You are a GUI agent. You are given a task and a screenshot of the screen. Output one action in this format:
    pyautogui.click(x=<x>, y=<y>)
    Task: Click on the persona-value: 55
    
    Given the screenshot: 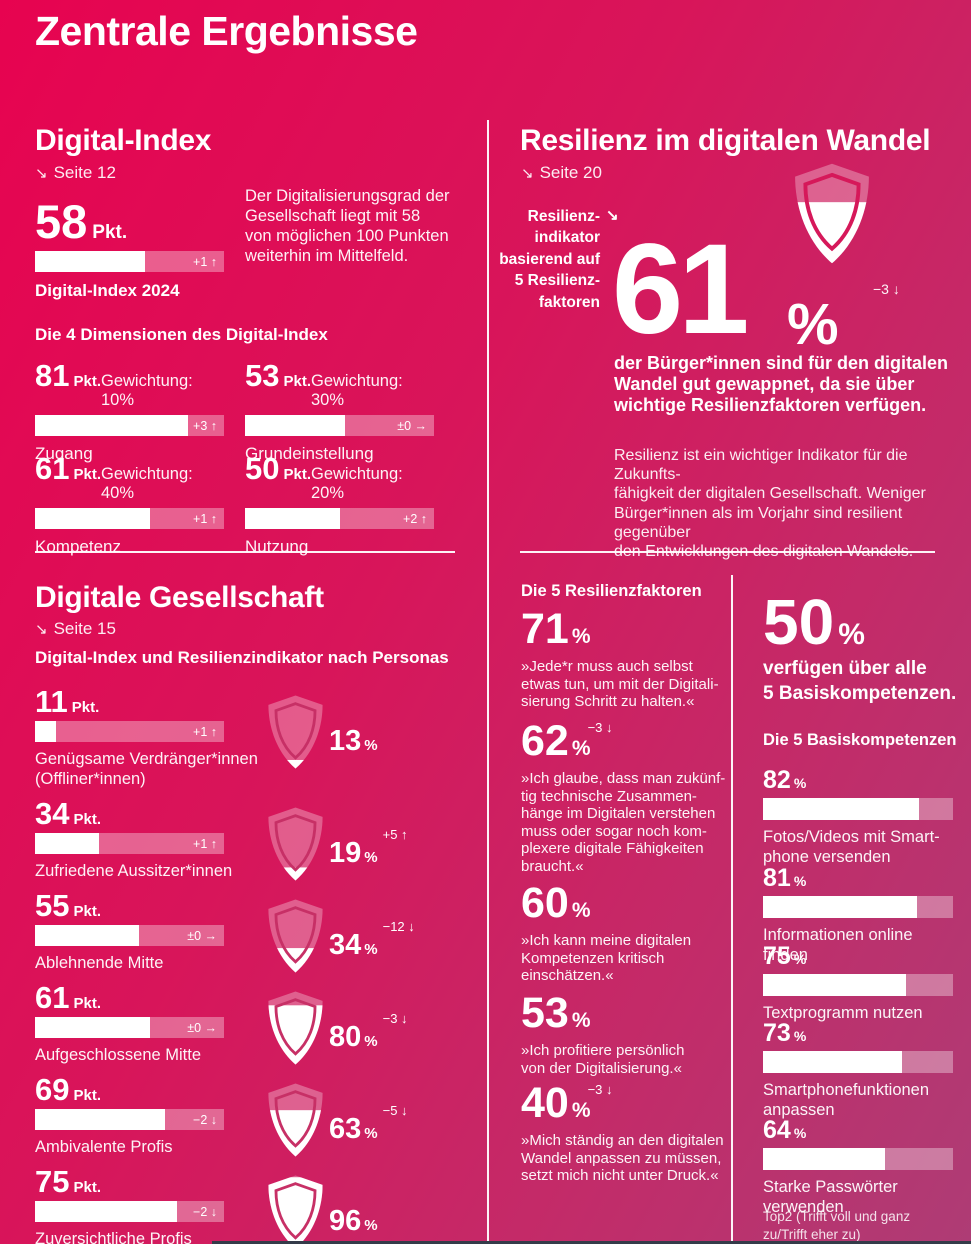 What is the action you would take?
    pyautogui.click(x=52, y=905)
    